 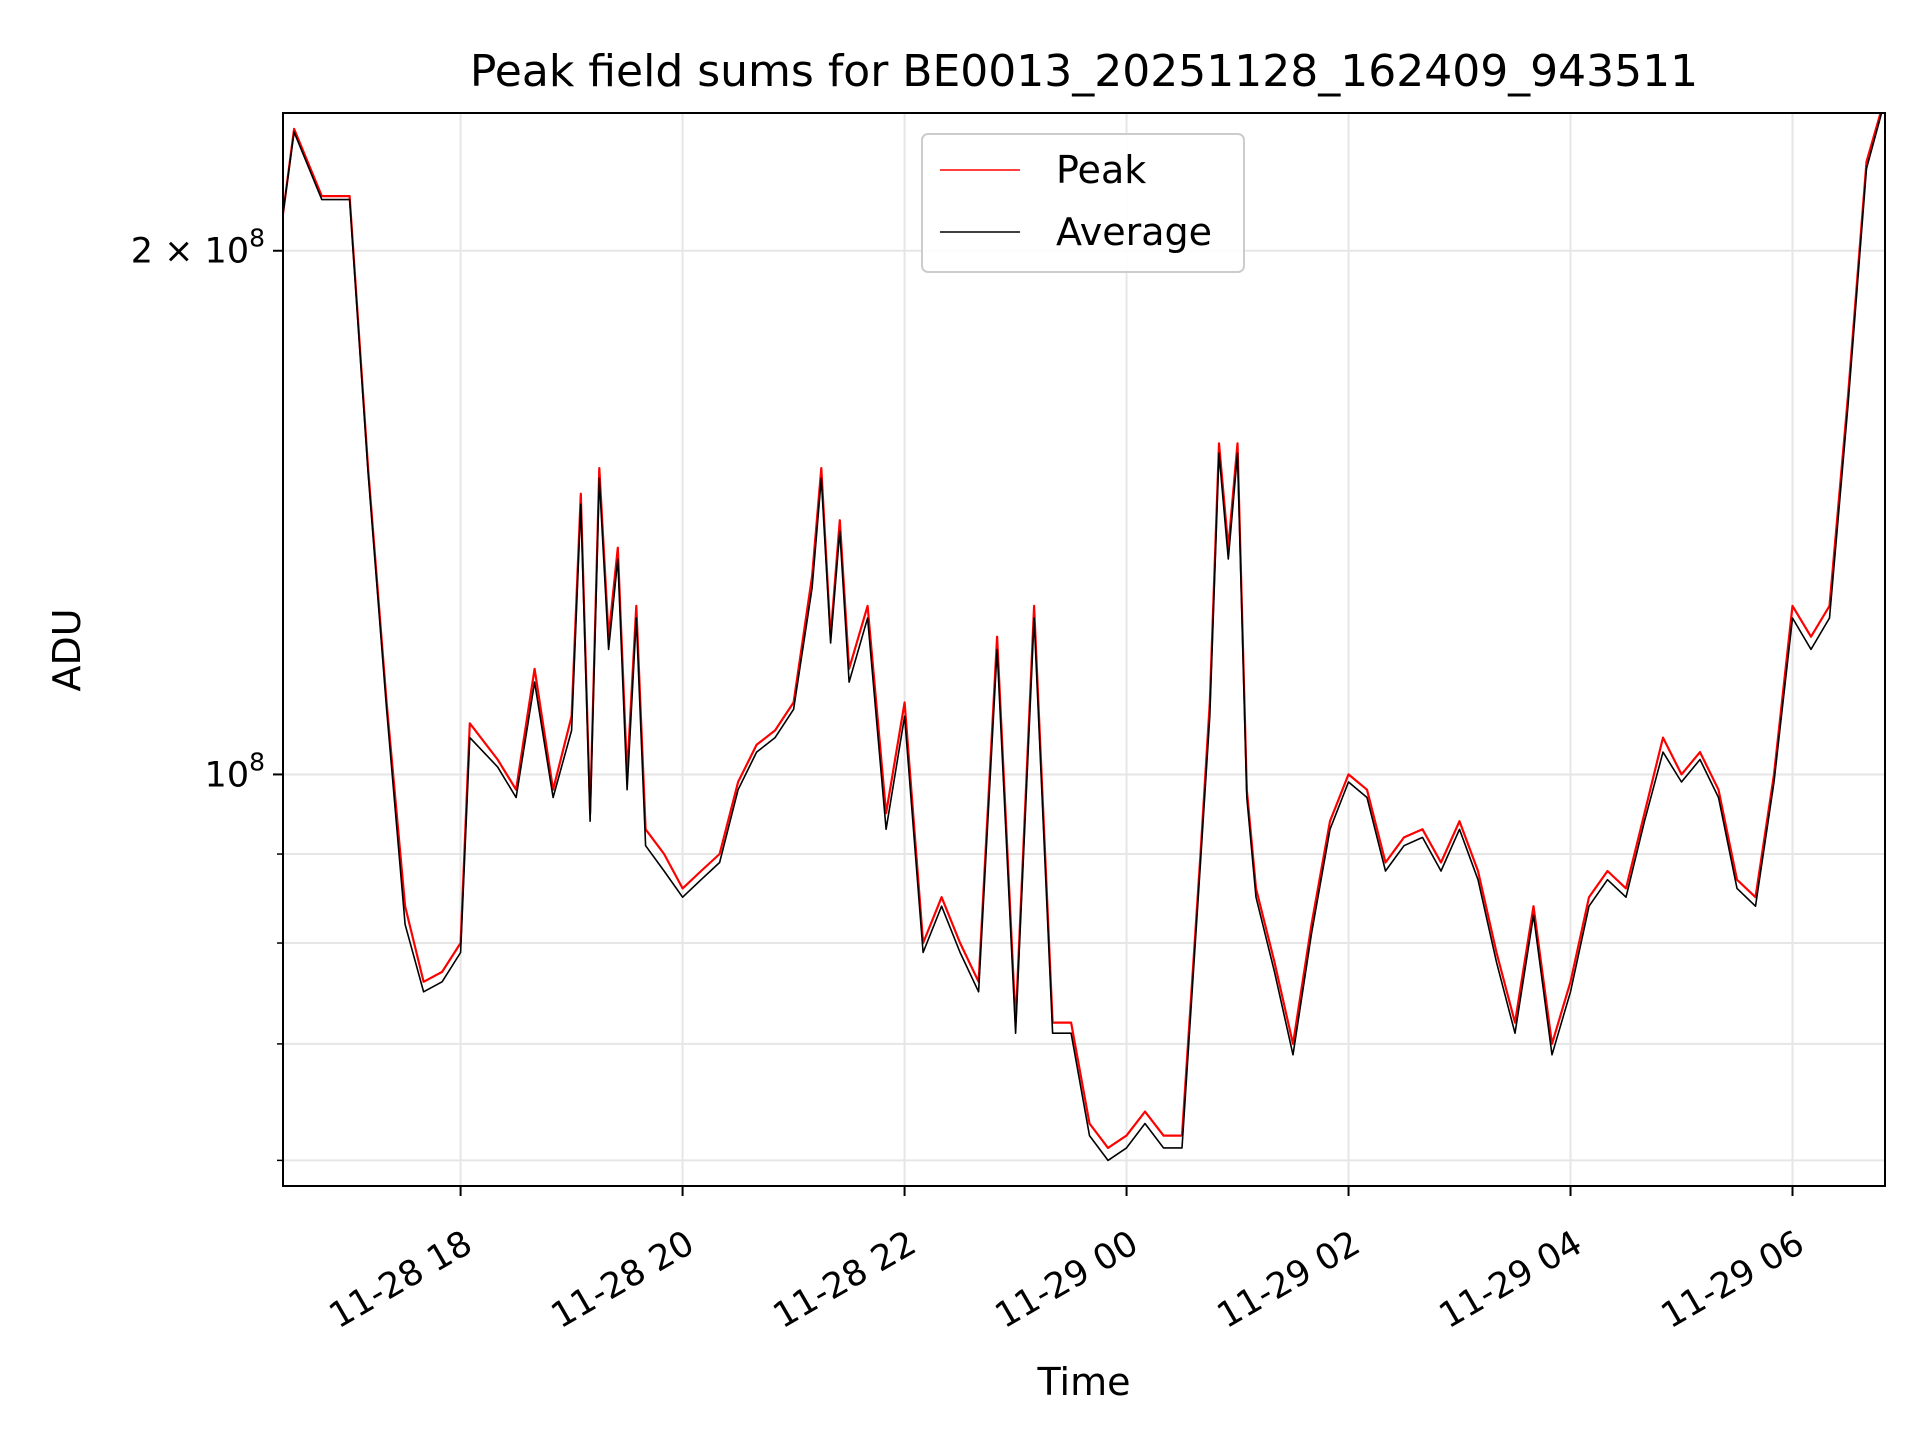 What do you see at coordinates (235, 771) in the screenshot?
I see `y-tick-label: 108` at bounding box center [235, 771].